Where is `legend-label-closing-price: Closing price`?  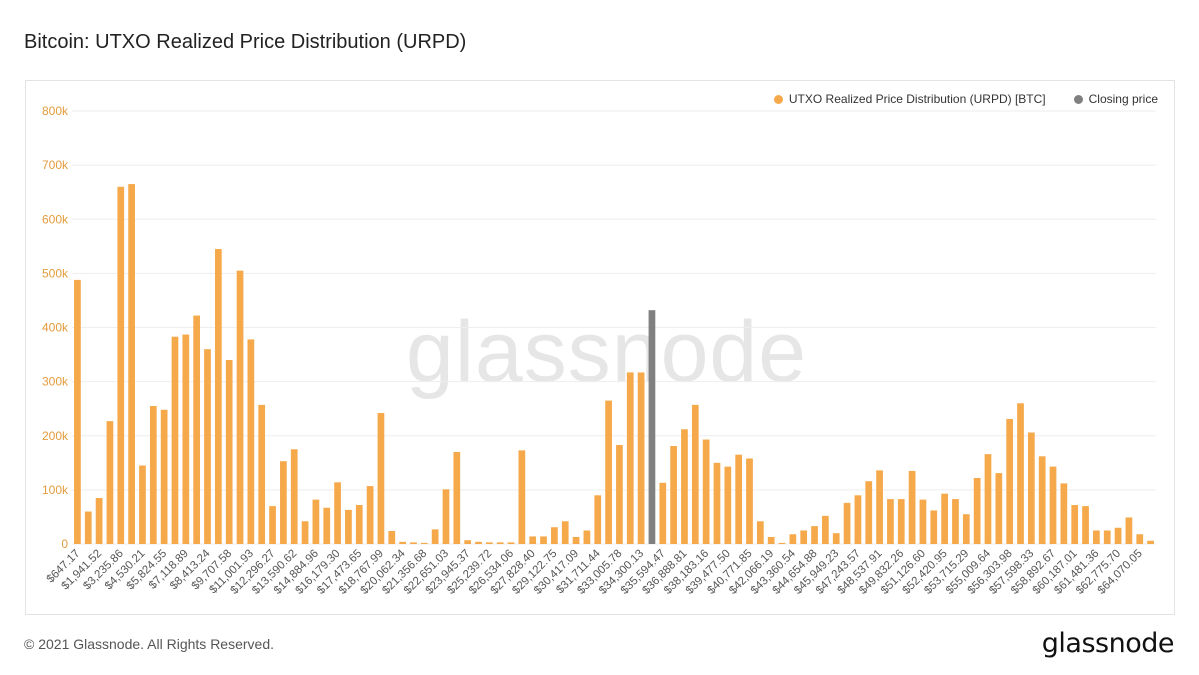
legend-label-closing-price: Closing price is located at coordinates (1123, 99).